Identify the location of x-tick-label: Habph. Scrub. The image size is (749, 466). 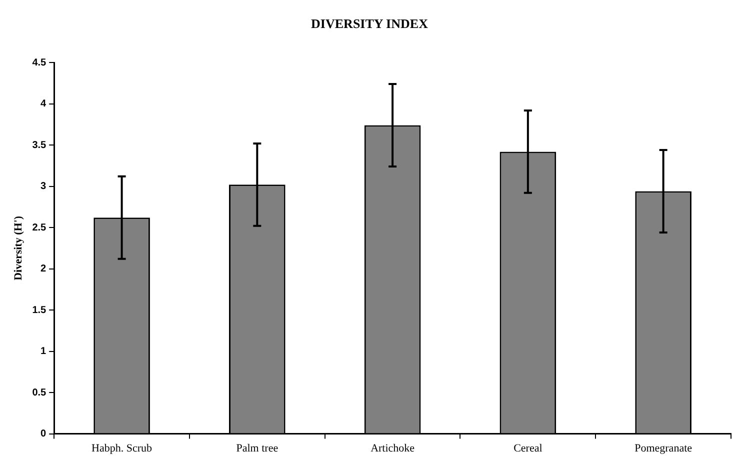
(122, 448).